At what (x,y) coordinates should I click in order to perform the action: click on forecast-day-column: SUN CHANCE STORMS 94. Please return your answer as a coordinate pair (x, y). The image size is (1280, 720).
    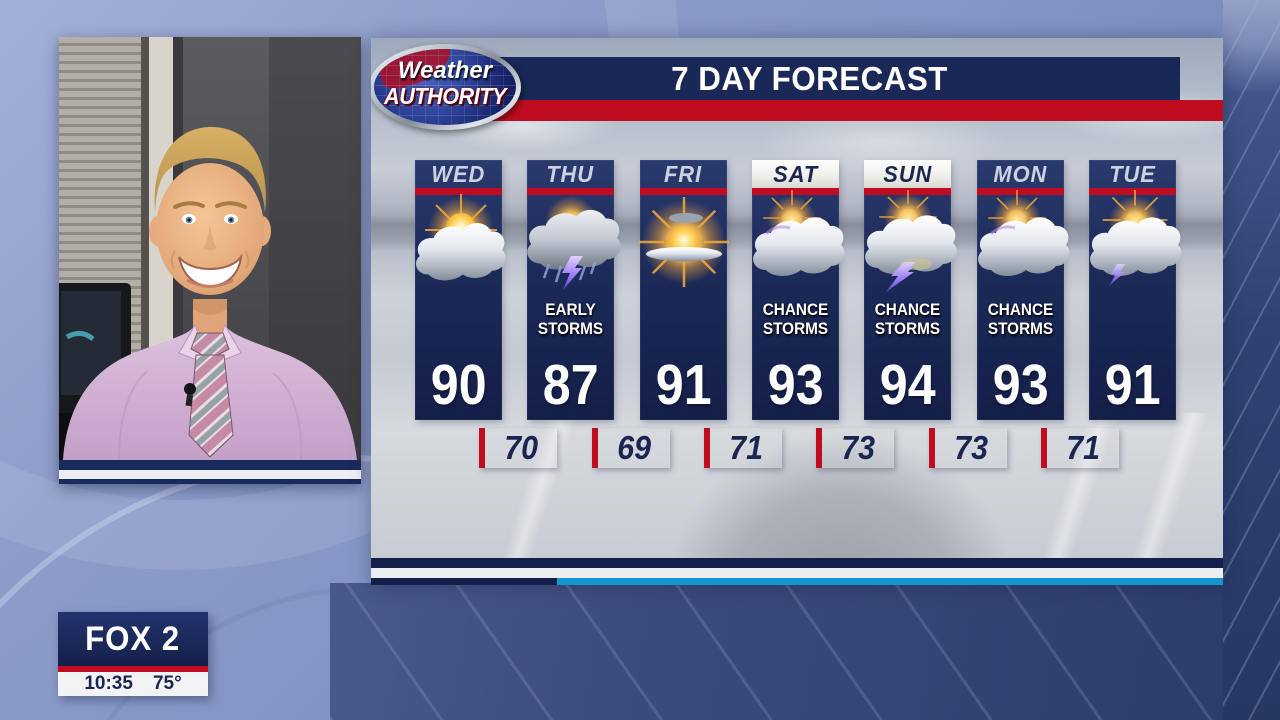
    Looking at the image, I should click on (907, 290).